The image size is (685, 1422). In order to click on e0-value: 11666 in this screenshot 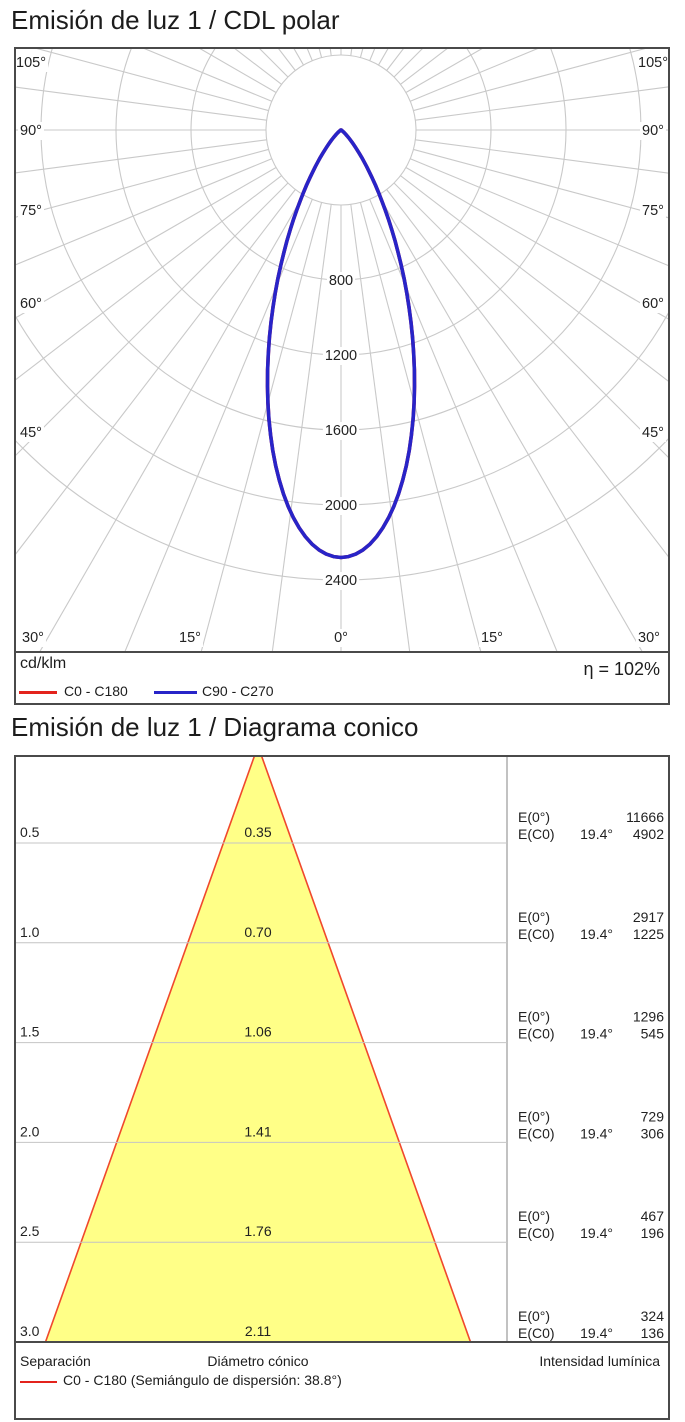, I will do `click(645, 817)`.